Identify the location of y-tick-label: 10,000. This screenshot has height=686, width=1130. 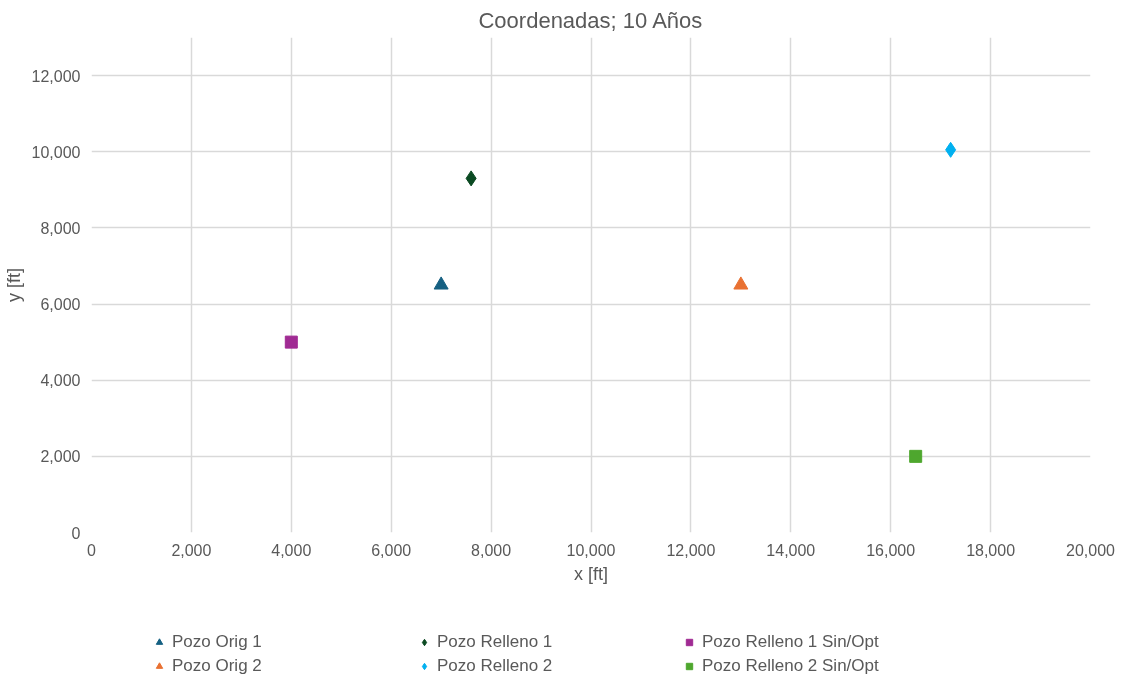
(56, 152).